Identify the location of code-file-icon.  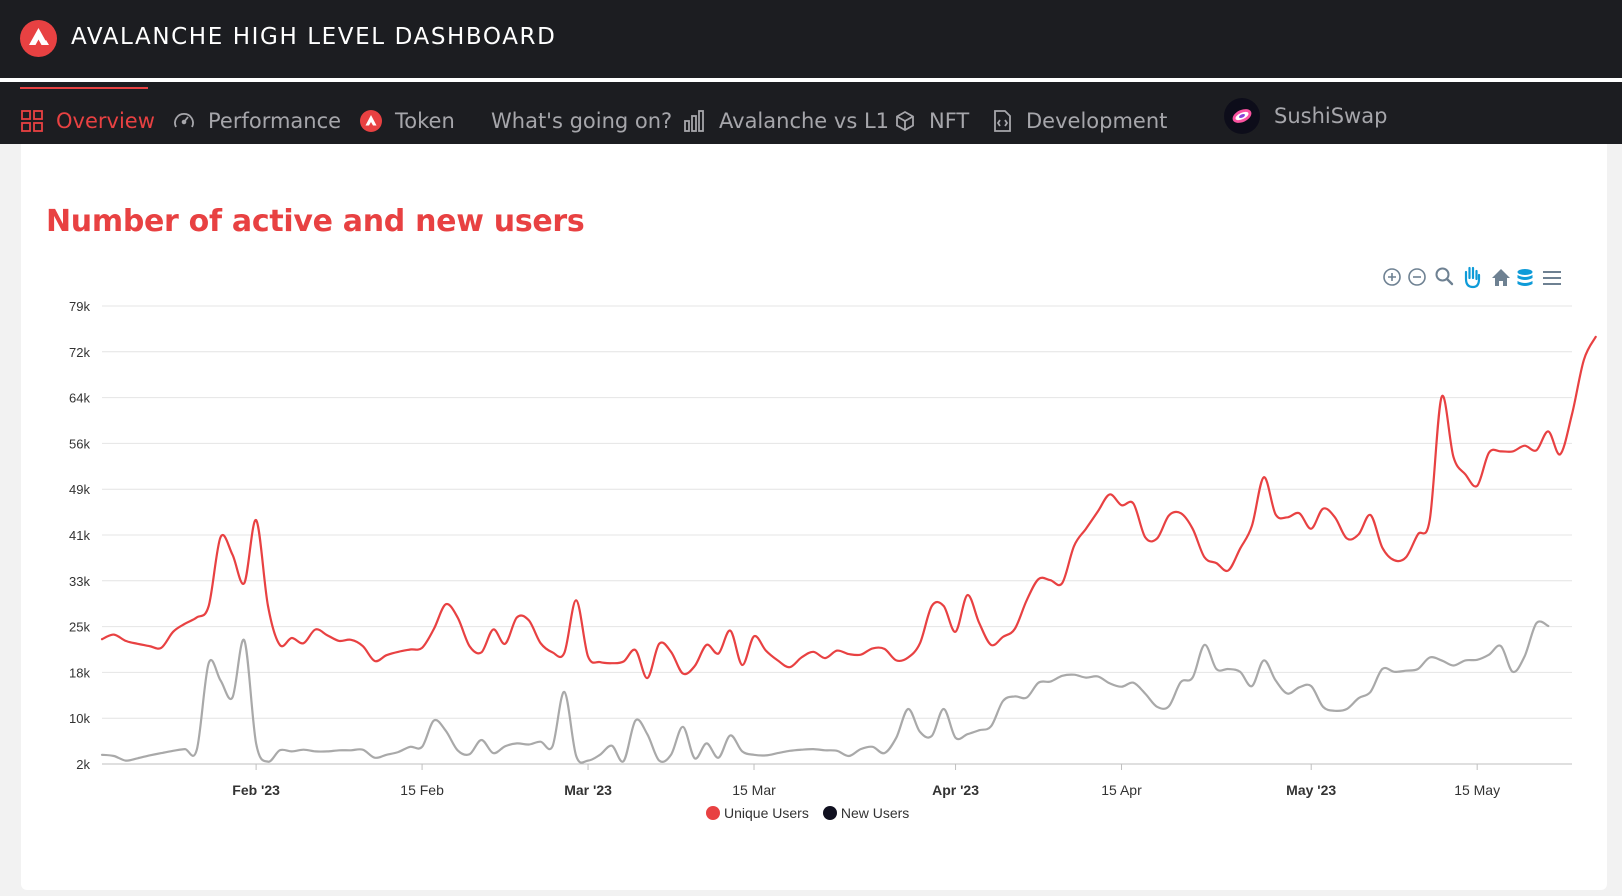
(1002, 121).